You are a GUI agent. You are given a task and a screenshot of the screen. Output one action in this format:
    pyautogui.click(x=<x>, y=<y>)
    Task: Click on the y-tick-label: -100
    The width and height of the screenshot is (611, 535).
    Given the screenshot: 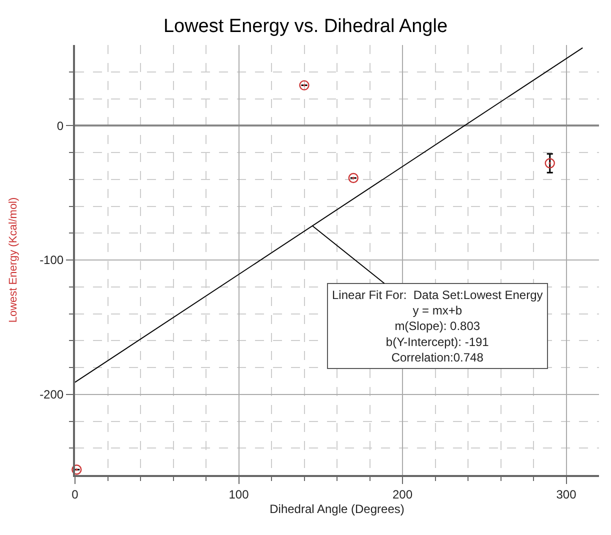 What is the action you would take?
    pyautogui.click(x=52, y=260)
    